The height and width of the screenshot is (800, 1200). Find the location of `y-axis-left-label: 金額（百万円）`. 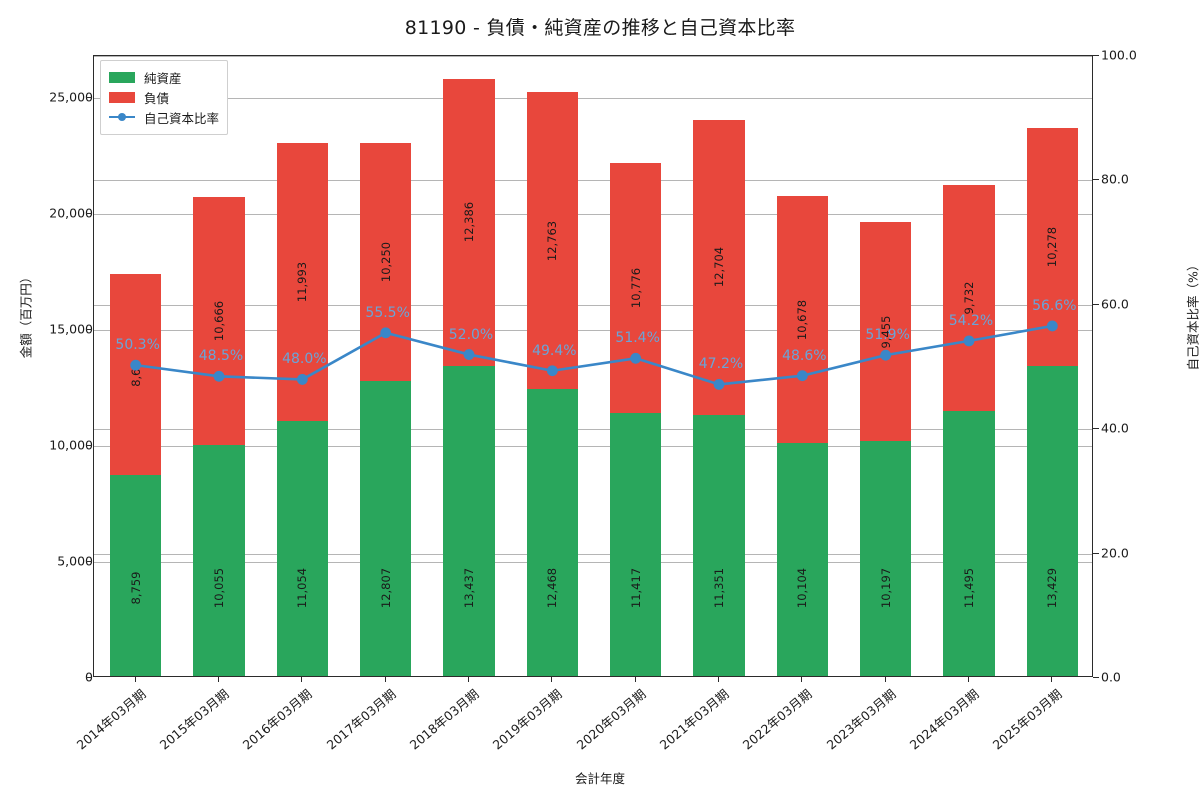

y-axis-left-label: 金額（百万円） is located at coordinates (26, 314).